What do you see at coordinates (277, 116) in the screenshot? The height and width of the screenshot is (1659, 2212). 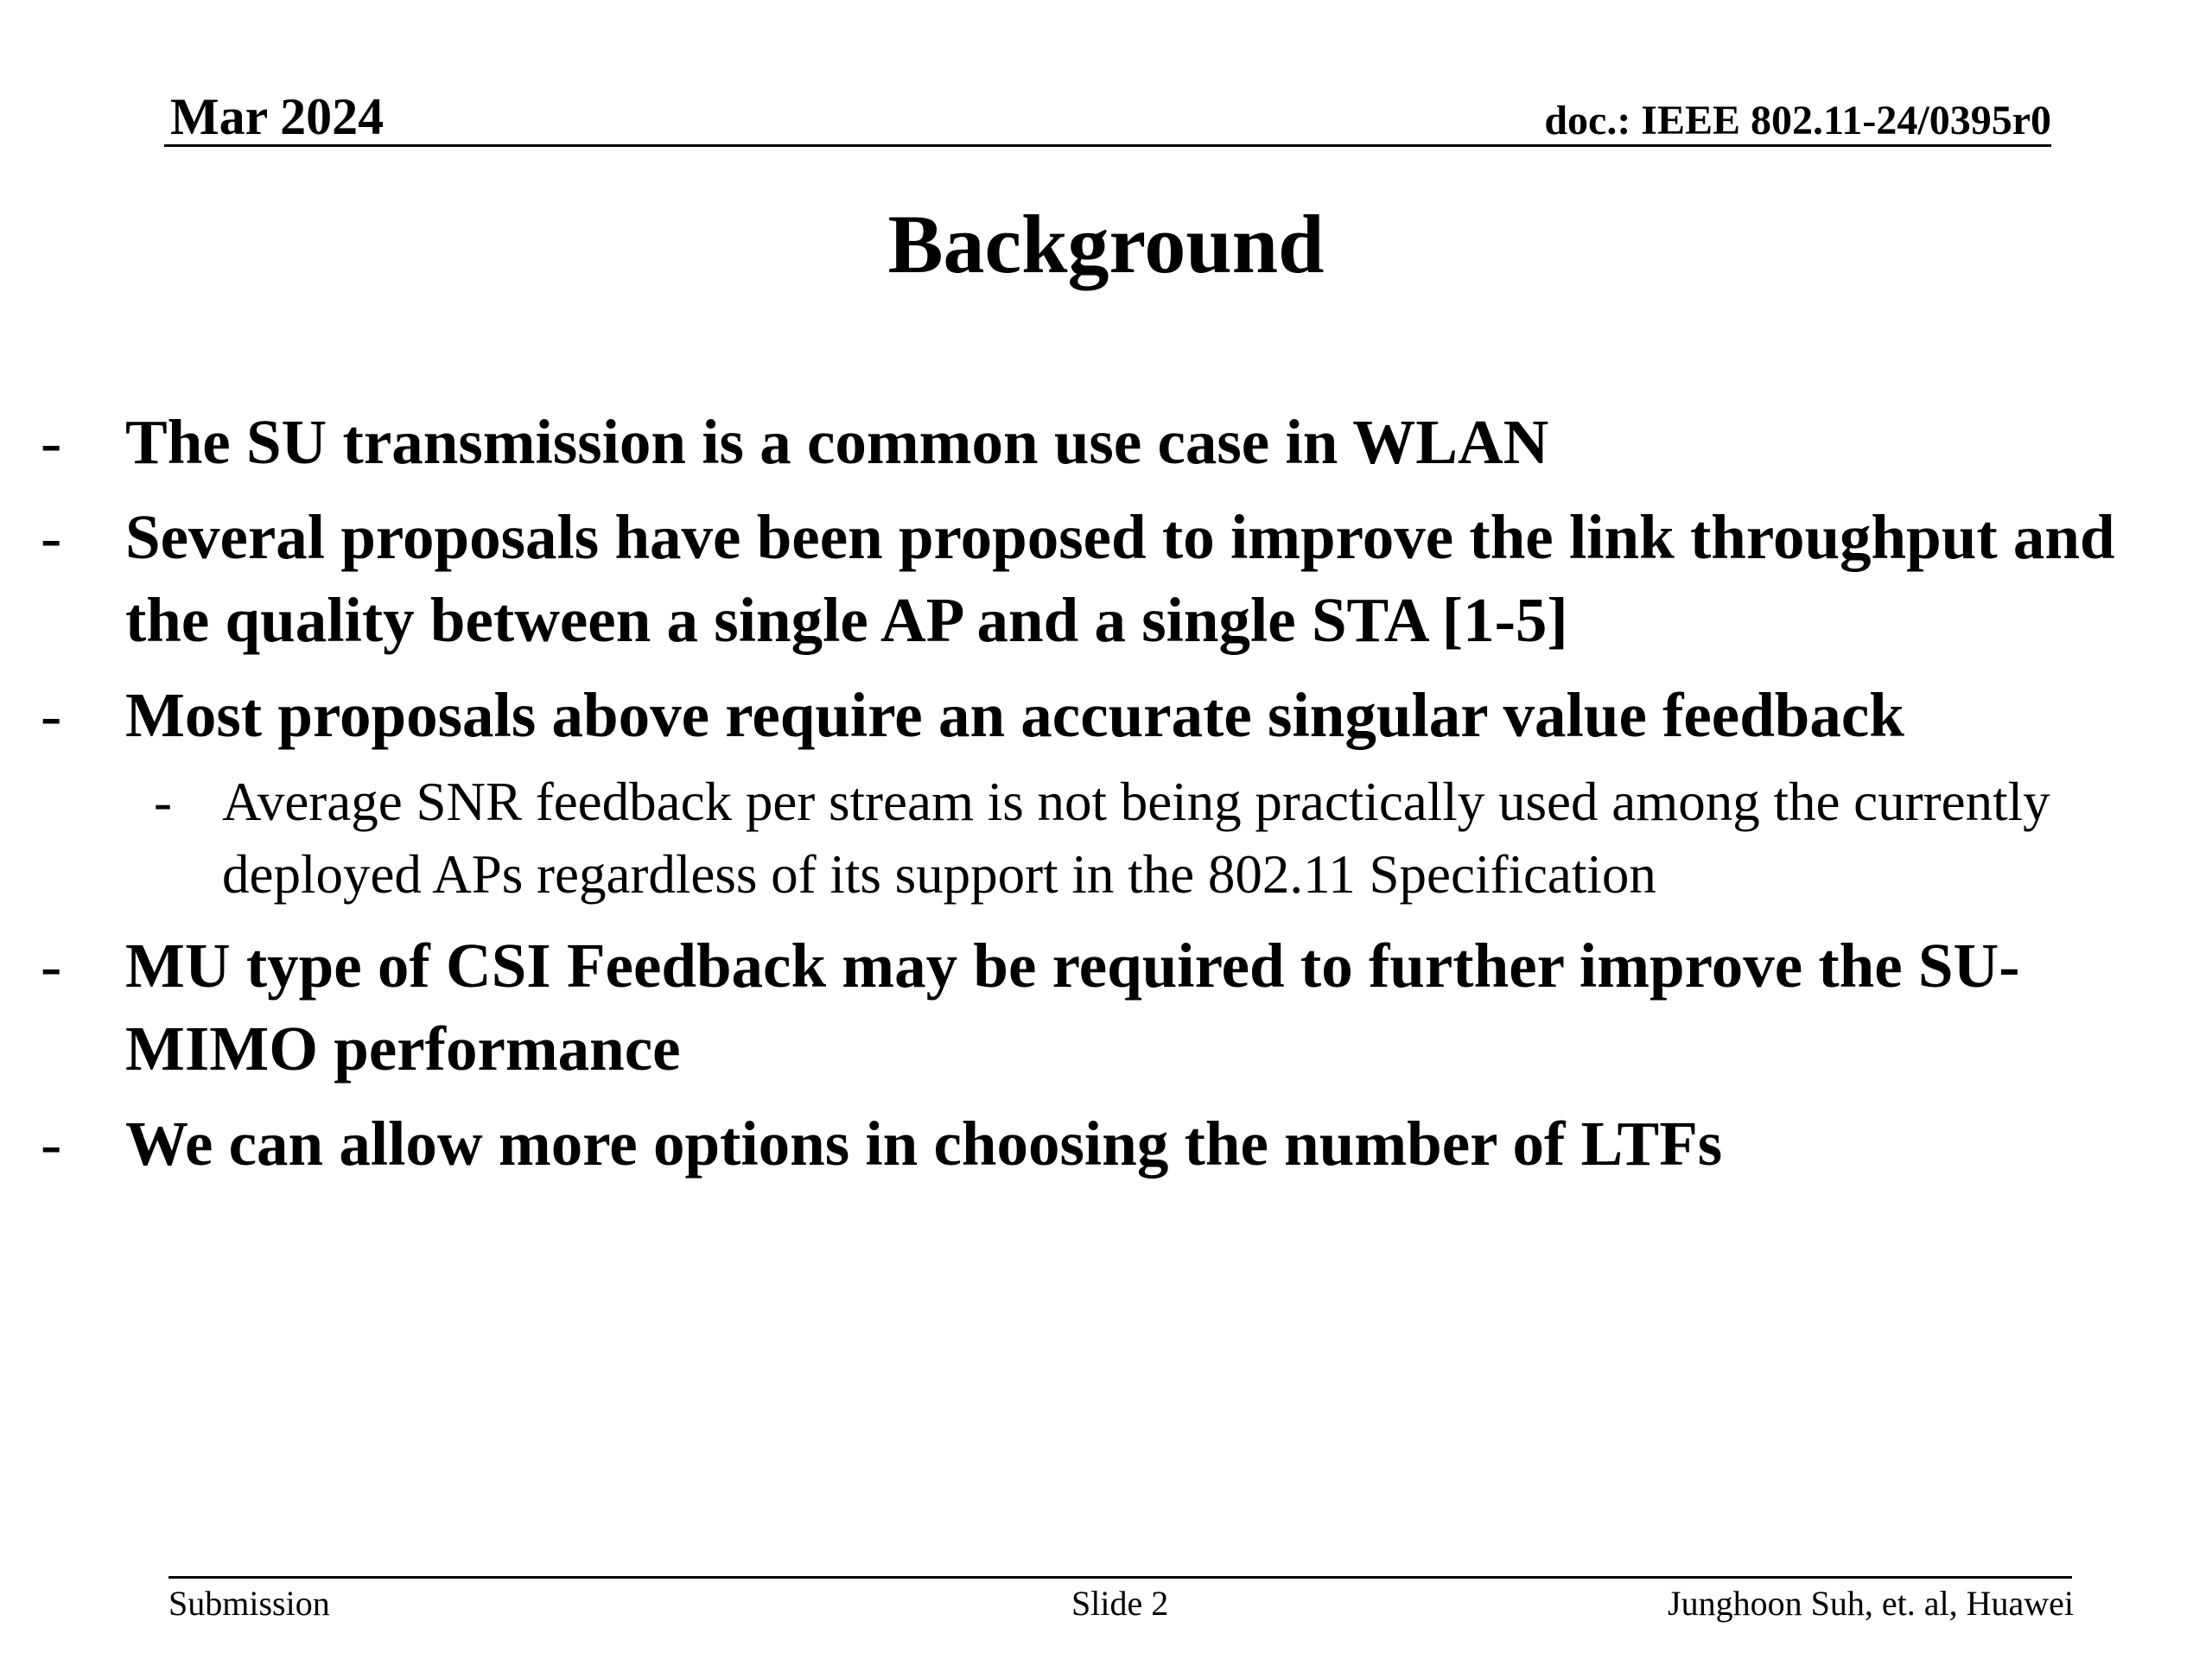 I see `header-date: Mar 2024` at bounding box center [277, 116].